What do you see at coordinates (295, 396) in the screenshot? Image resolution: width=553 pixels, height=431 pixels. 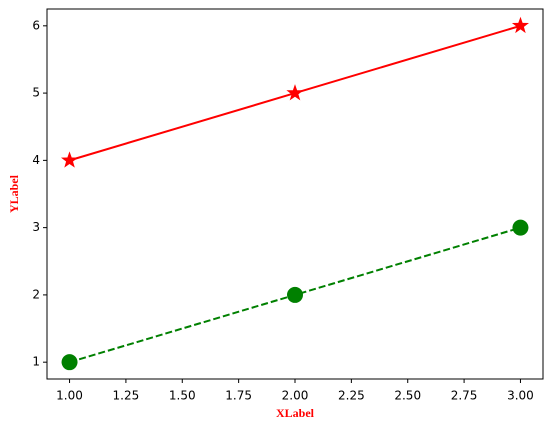 I see `x-tick-label: 2.00` at bounding box center [295, 396].